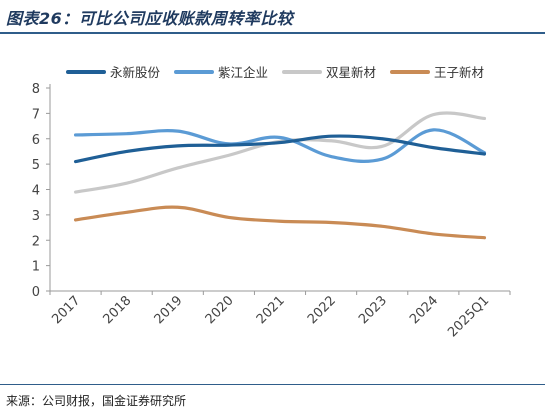  What do you see at coordinates (36, 292) in the screenshot?
I see `y-tick-label: 0` at bounding box center [36, 292].